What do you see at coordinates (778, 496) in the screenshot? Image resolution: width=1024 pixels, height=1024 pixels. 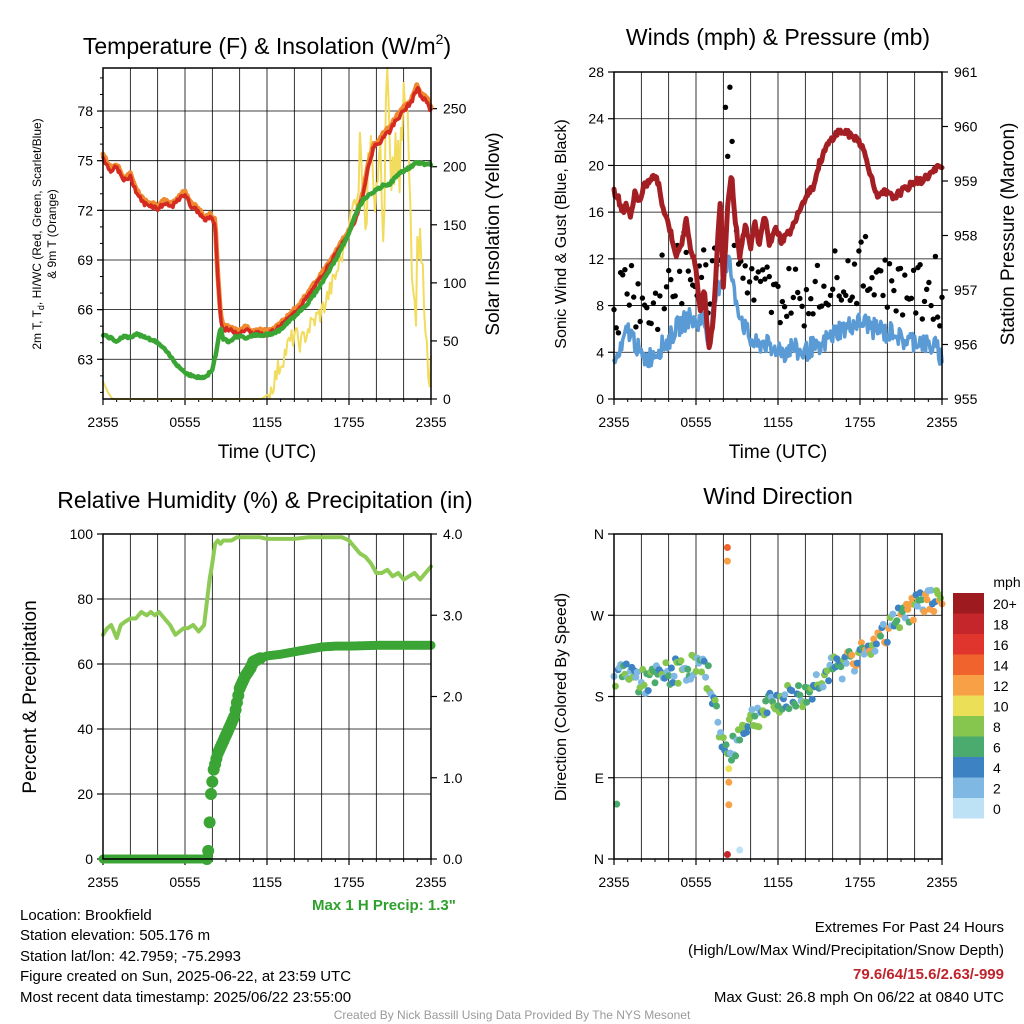 I see `chart-title: Wind Direction` at bounding box center [778, 496].